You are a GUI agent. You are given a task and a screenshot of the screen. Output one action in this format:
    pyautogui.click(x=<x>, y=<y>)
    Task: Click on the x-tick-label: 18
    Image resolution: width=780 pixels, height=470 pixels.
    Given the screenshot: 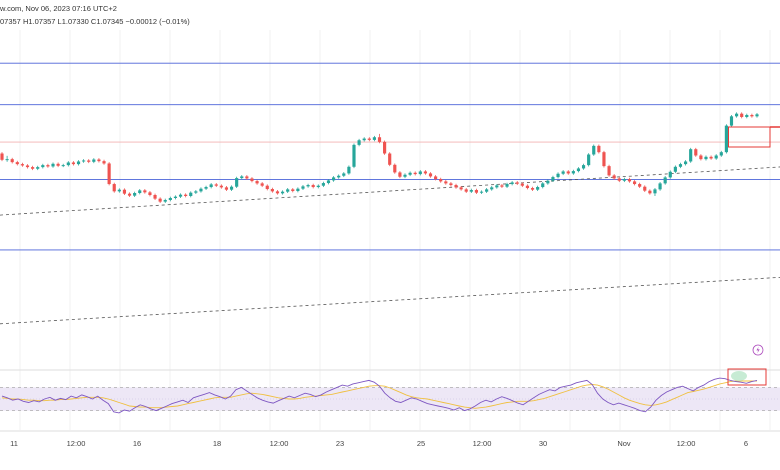 What is the action you would take?
    pyautogui.click(x=217, y=443)
    